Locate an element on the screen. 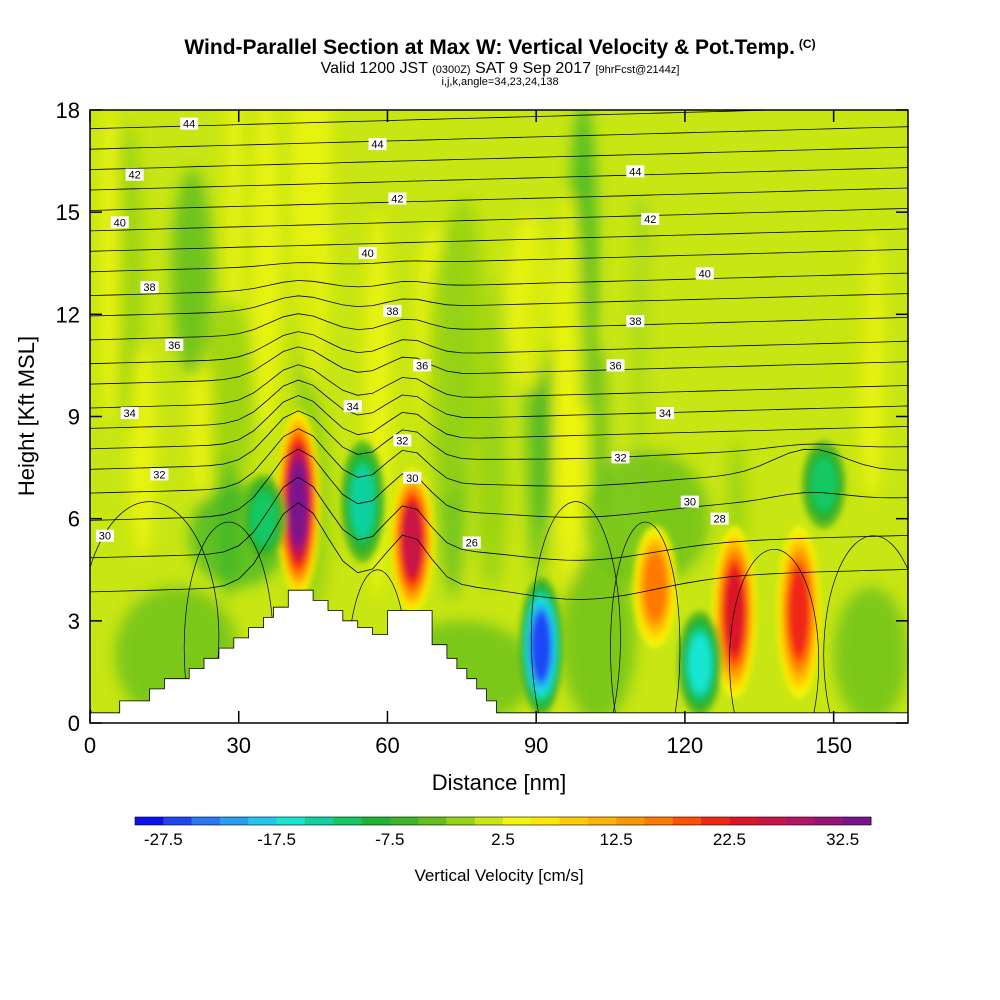 The width and height of the screenshot is (1000, 1000). x-tick-label: 120 is located at coordinates (685, 745).